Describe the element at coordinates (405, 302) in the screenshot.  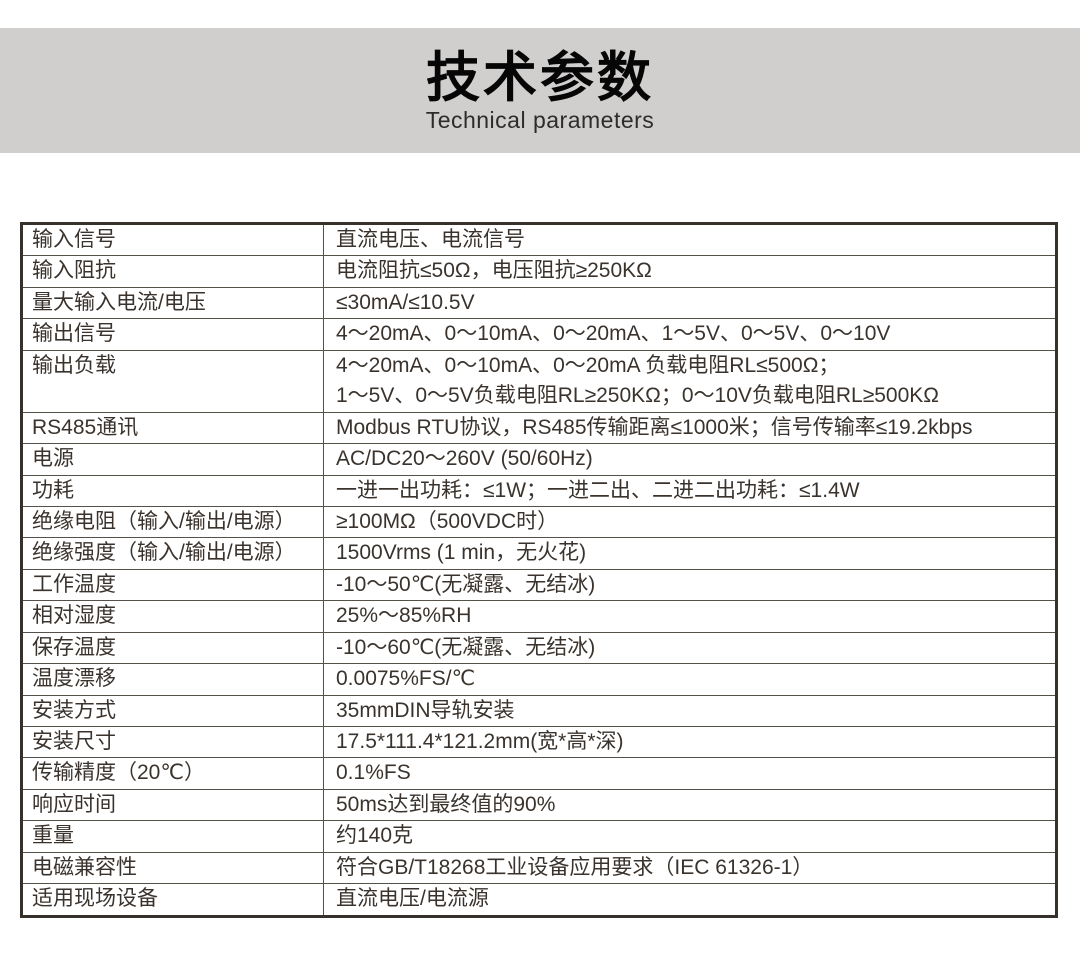
I see `spec-value-line: ≤30mA/≤10.5V` at that location.